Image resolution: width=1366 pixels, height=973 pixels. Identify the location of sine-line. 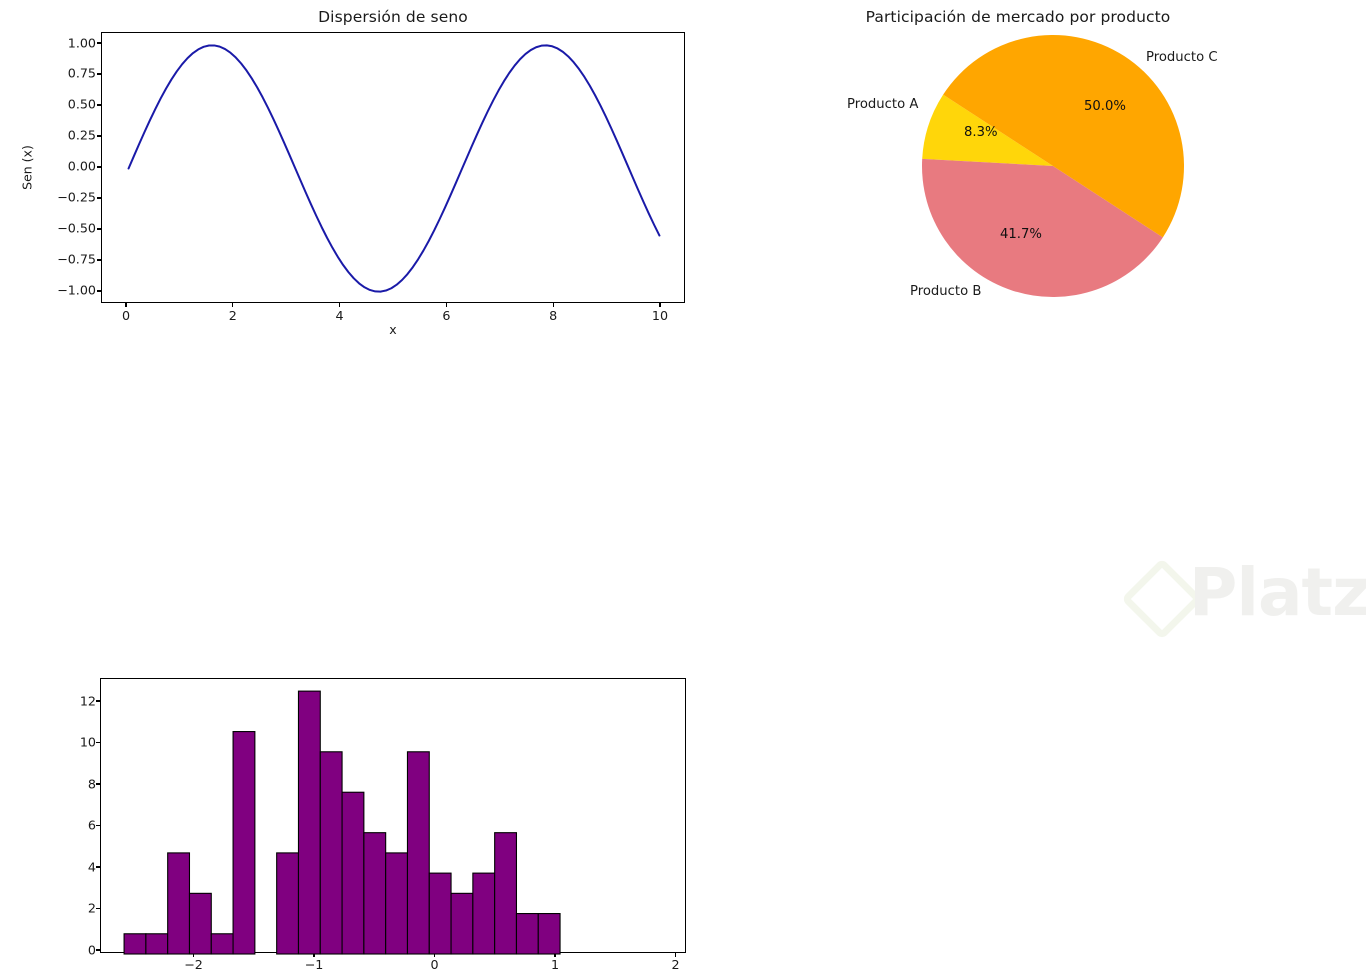
(394, 168).